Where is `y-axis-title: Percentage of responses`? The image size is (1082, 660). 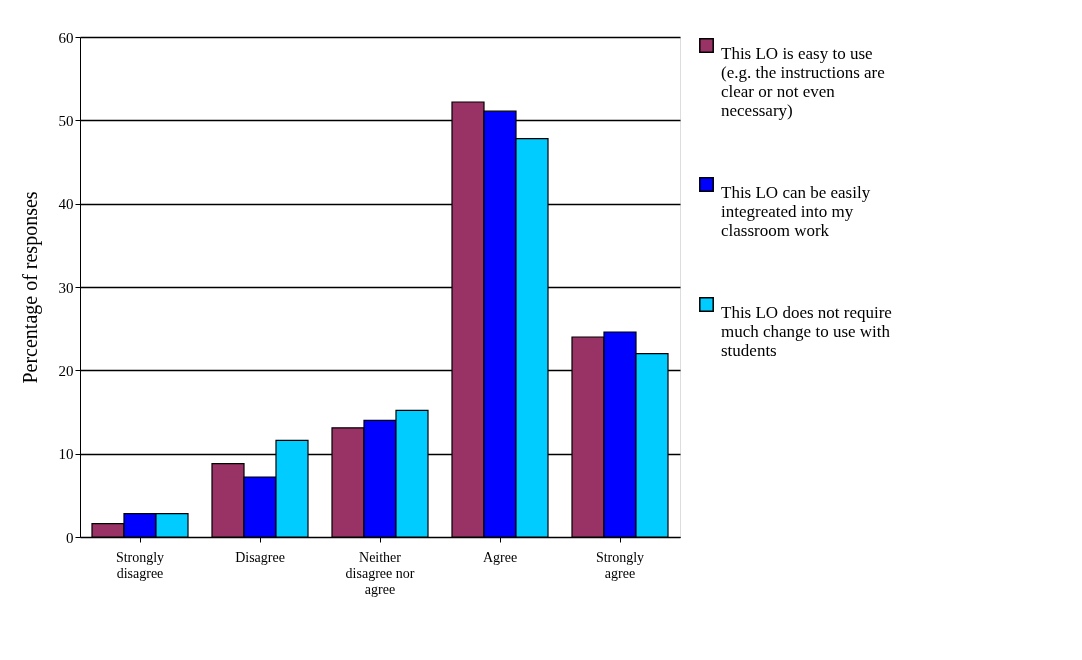 y-axis-title: Percentage of responses is located at coordinates (30, 287).